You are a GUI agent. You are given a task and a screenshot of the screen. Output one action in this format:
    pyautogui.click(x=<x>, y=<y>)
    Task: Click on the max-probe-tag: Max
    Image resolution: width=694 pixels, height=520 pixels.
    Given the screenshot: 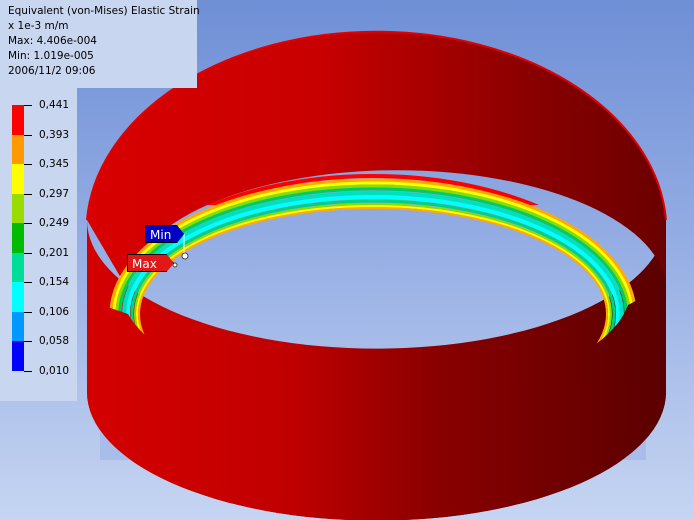 What is the action you would take?
    pyautogui.click(x=150, y=263)
    